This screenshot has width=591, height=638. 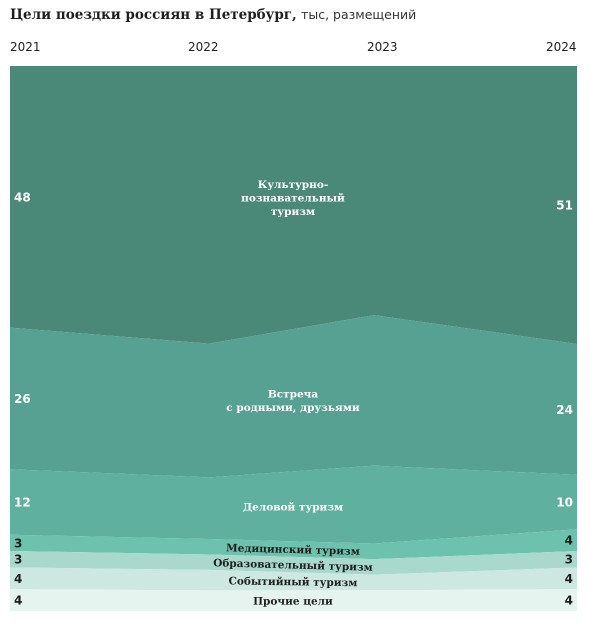 I want to click on series-label-событийный-туризм: Событийный туризм, so click(x=293, y=582).